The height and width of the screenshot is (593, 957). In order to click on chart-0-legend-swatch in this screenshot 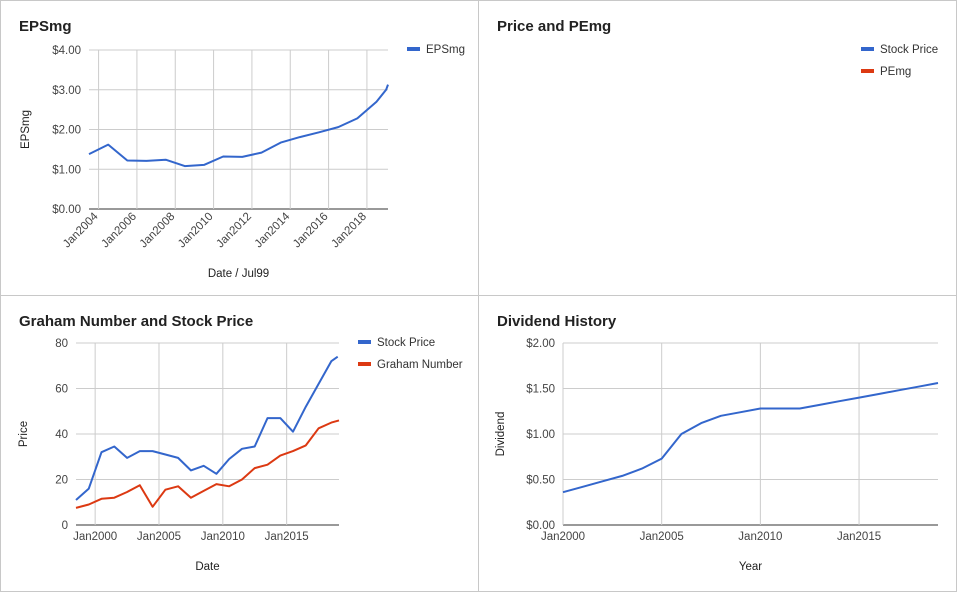, I will do `click(413, 49)`.